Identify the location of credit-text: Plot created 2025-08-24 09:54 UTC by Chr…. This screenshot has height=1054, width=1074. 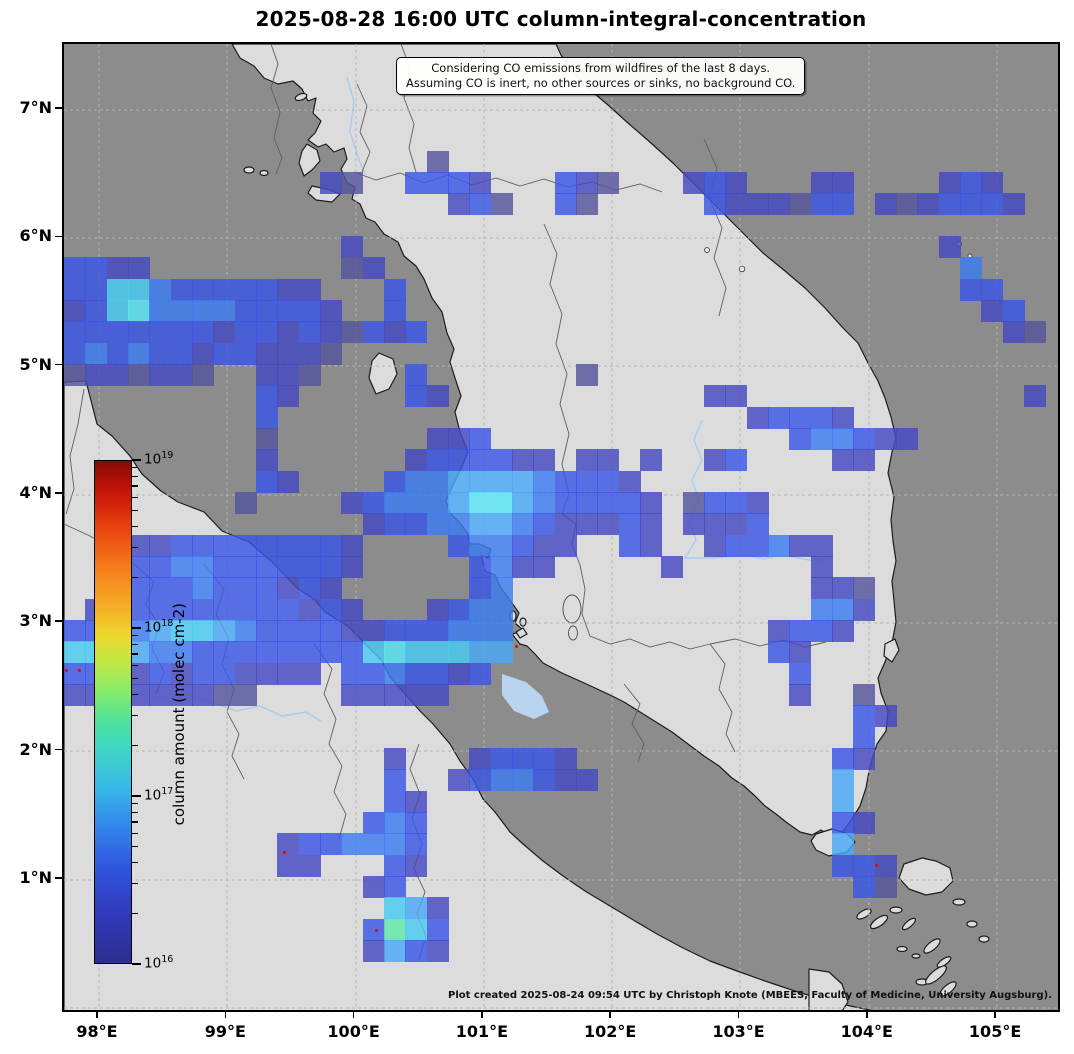
(750, 995).